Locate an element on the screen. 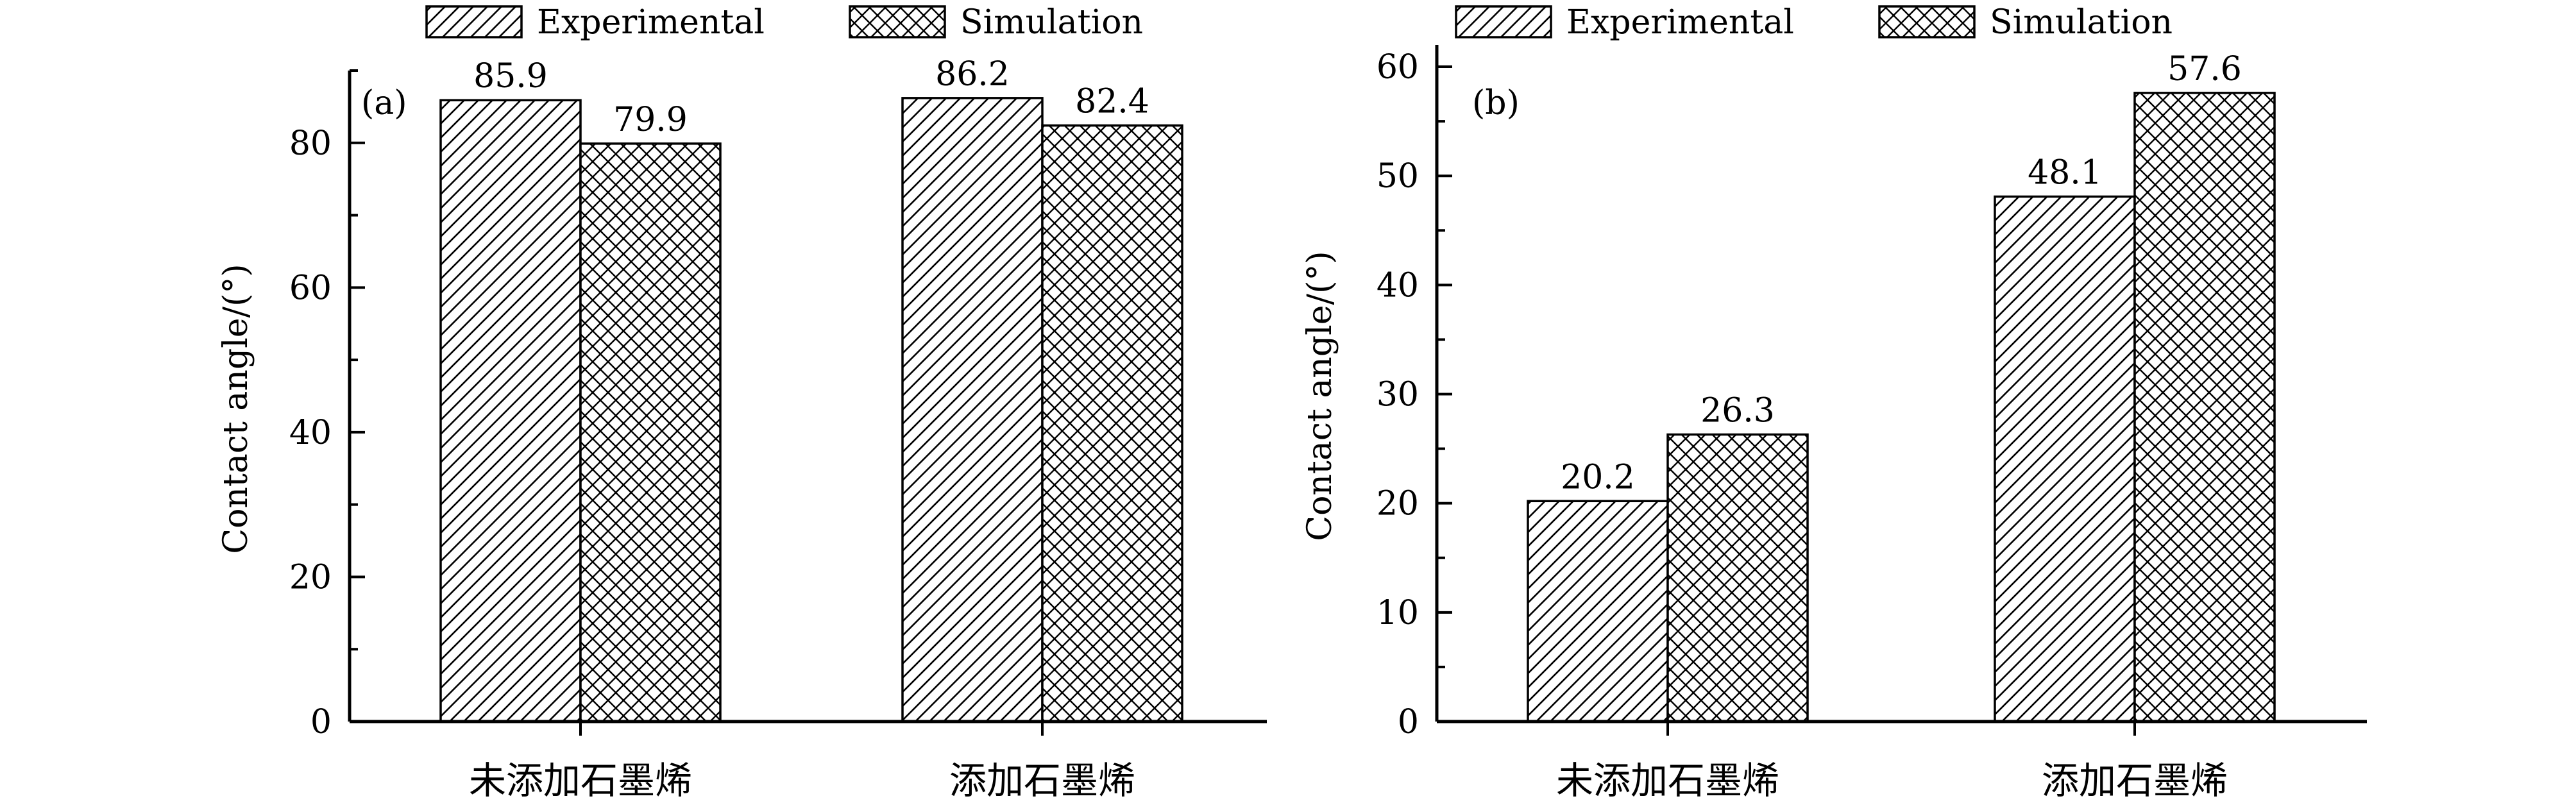 The height and width of the screenshot is (803, 2576). data-label-simulation-1: 57.6 is located at coordinates (2204, 69).